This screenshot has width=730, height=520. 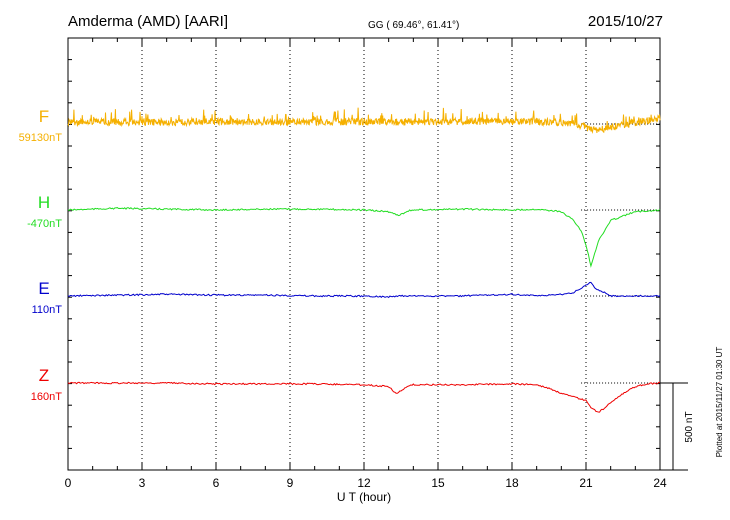 I want to click on x-axis-label: U T (hour), so click(x=364, y=497).